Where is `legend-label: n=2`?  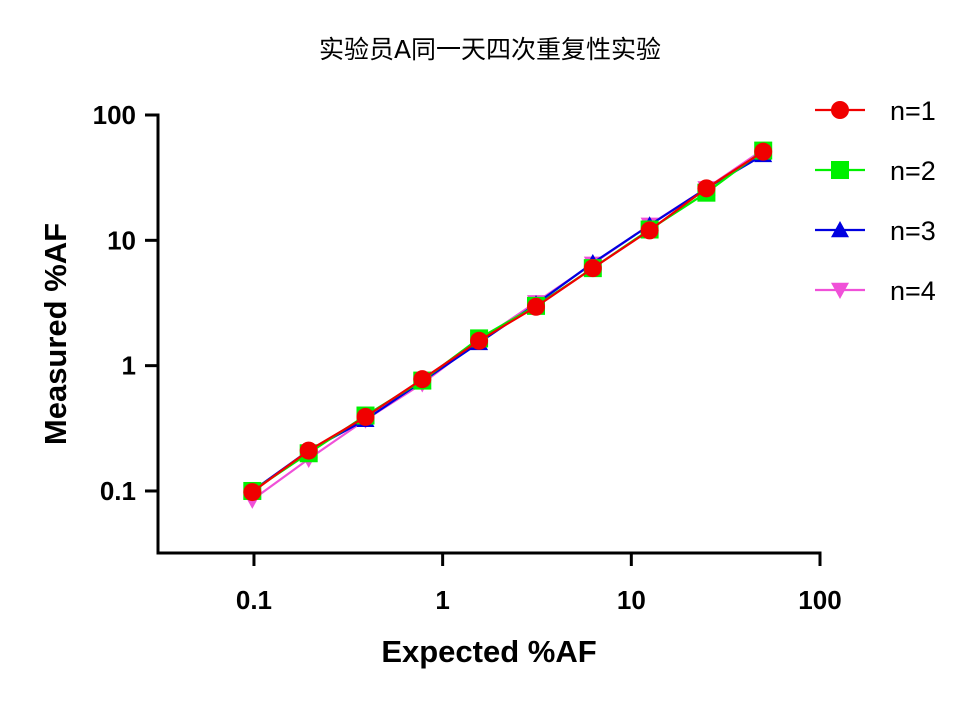 legend-label: n=2 is located at coordinates (913, 171).